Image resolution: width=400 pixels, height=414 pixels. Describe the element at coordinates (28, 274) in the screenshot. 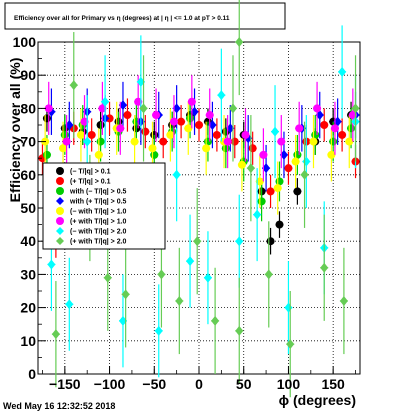

I see `y-tick-label: 30` at that location.